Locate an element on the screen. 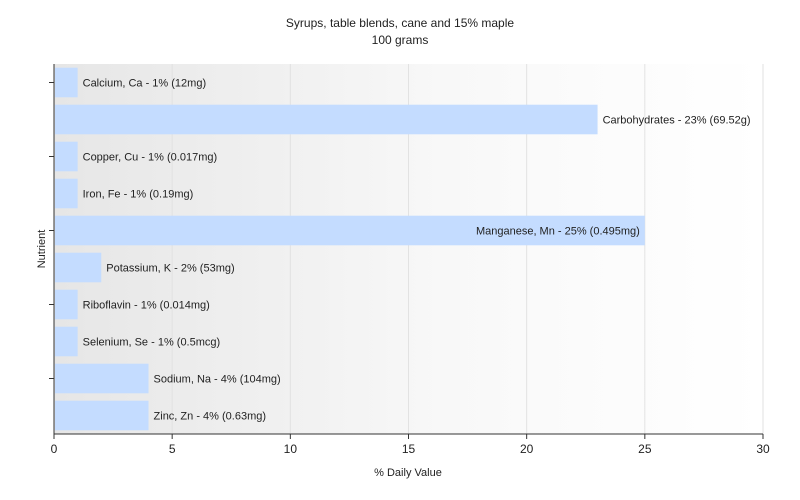 Image resolution: width=800 pixels, height=500 pixels. bar-label: Calcium, Ca - 1% (12mg) is located at coordinates (144, 84).